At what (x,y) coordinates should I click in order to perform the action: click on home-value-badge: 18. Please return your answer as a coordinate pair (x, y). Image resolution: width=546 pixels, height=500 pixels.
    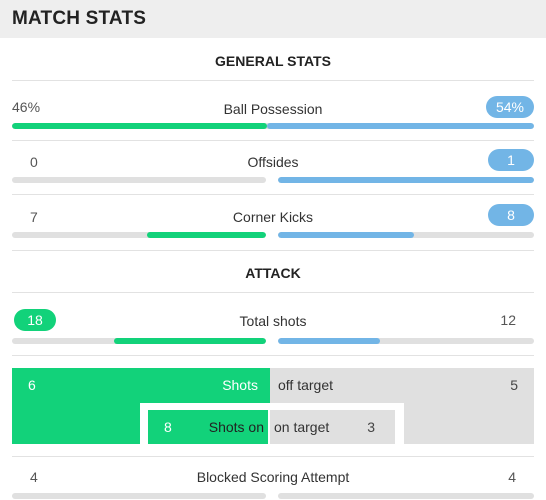
    Looking at the image, I should click on (35, 320).